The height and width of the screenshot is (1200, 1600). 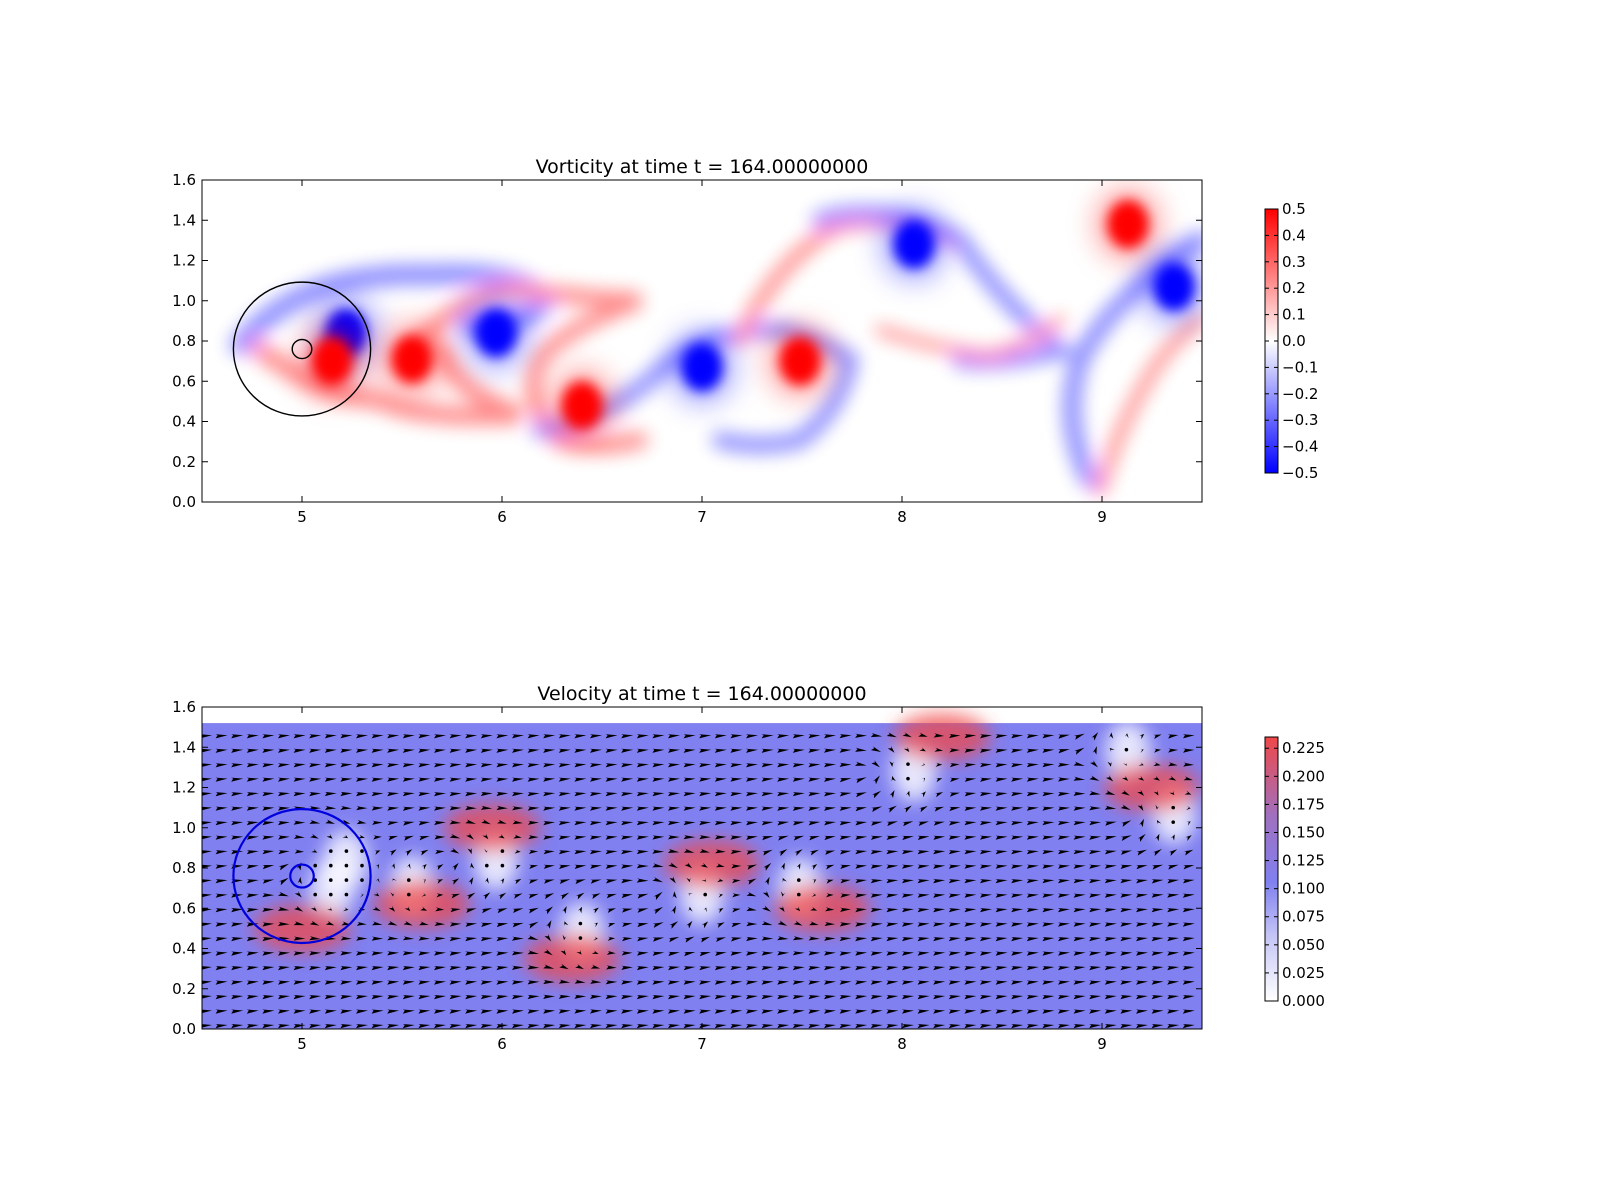 I want to click on colorbar-tick-label: 0.5, so click(x=1294, y=209).